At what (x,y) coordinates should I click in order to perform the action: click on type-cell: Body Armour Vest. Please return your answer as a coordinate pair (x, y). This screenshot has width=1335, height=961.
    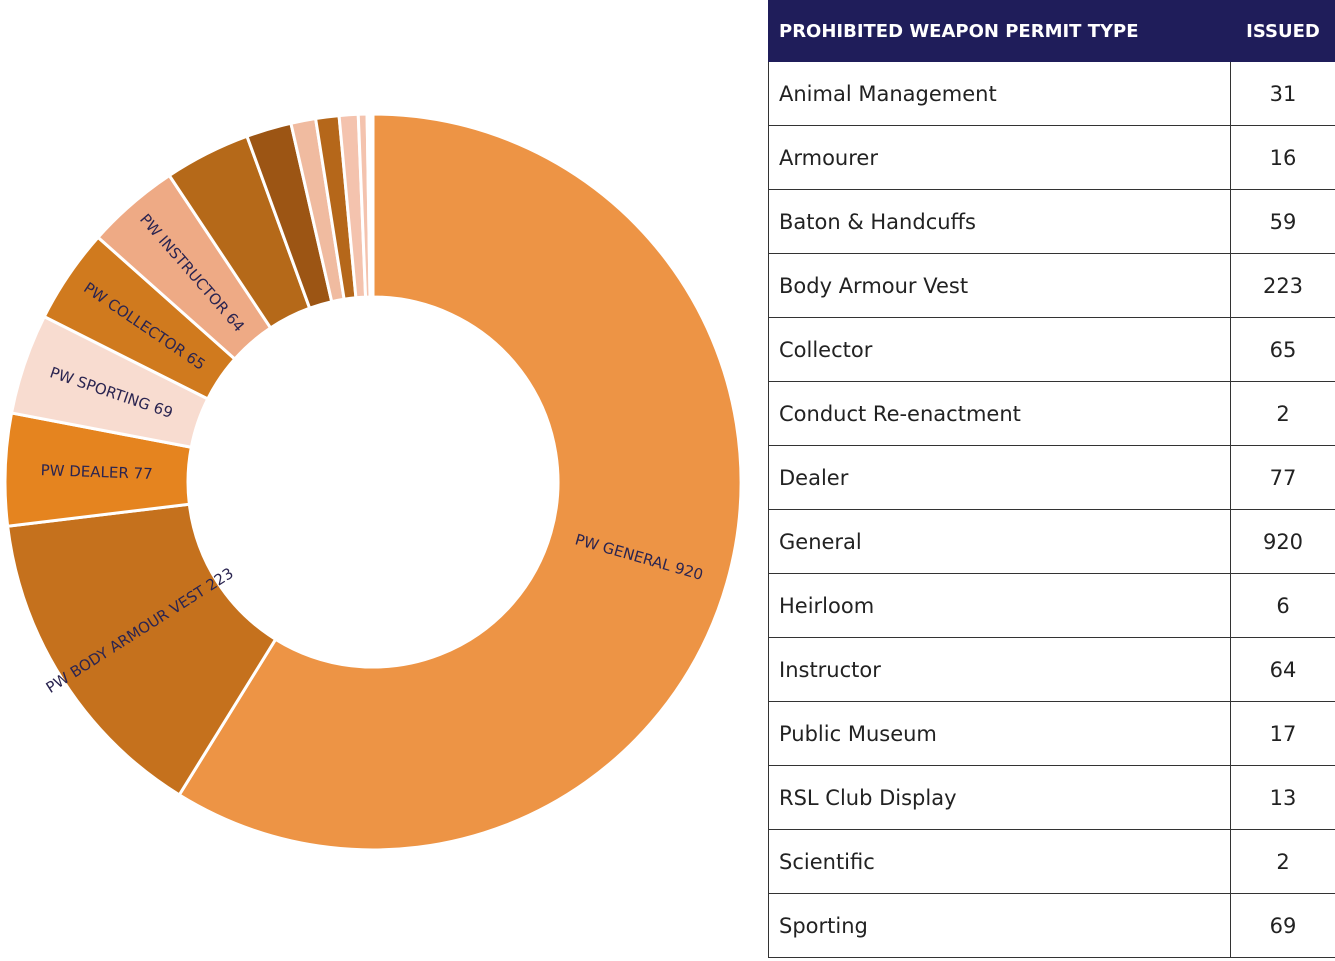
    Looking at the image, I should click on (999, 285).